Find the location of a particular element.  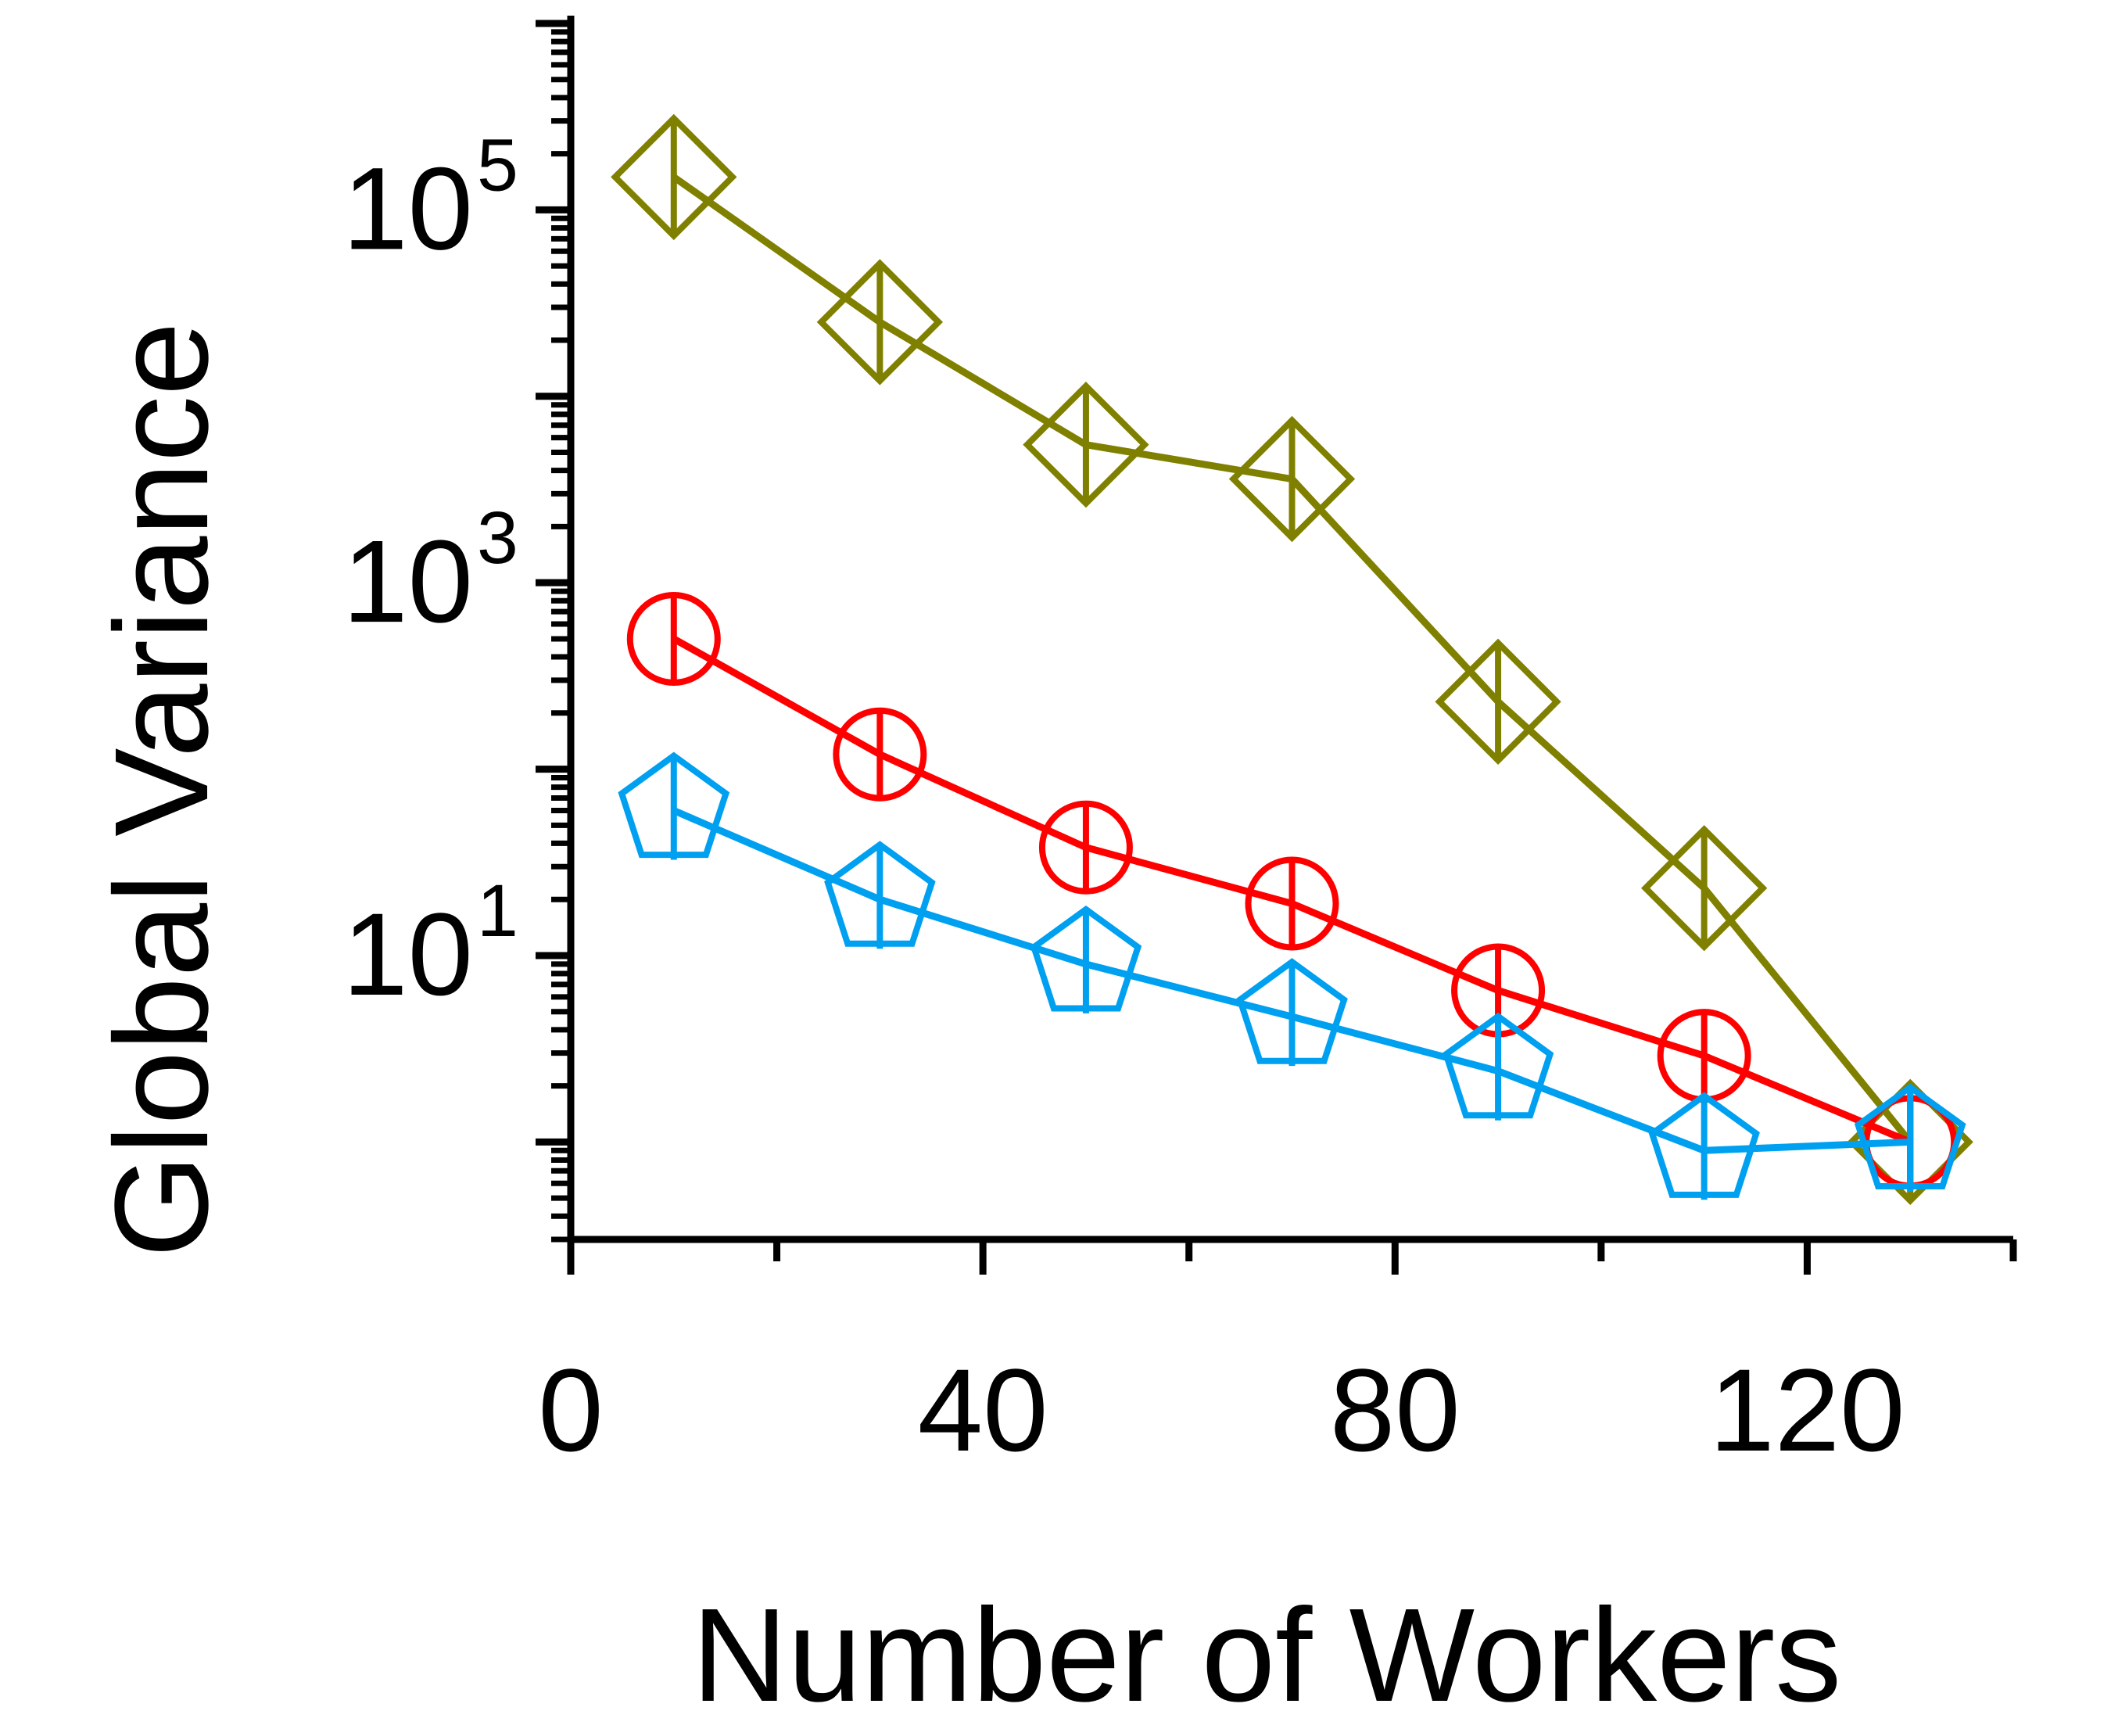

x-tick-label: 80 is located at coordinates (1395, 1410).